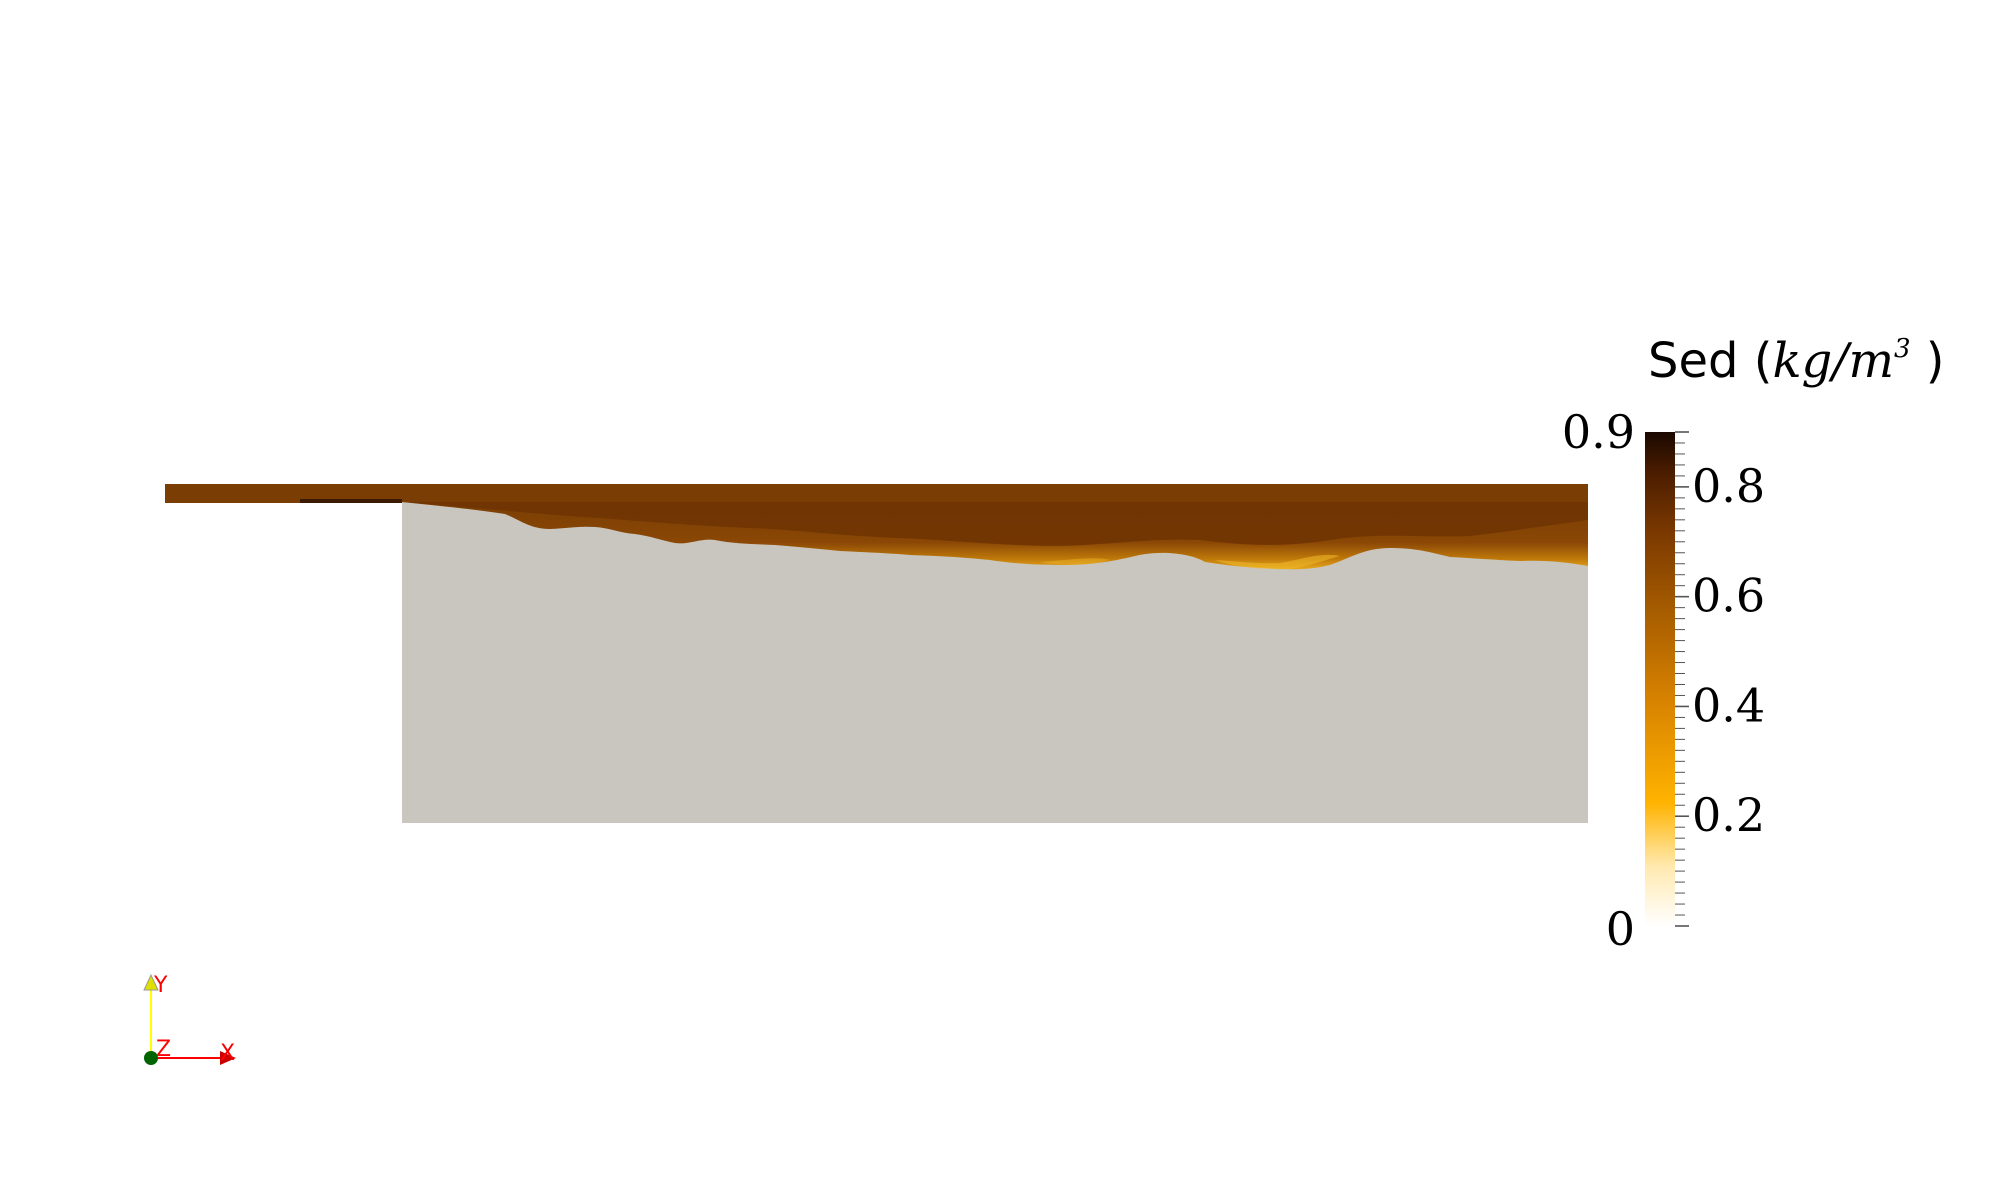 The image size is (2000, 1202). What do you see at coordinates (1728, 815) in the screenshot?
I see `colorbar-tick-label: 0.2` at bounding box center [1728, 815].